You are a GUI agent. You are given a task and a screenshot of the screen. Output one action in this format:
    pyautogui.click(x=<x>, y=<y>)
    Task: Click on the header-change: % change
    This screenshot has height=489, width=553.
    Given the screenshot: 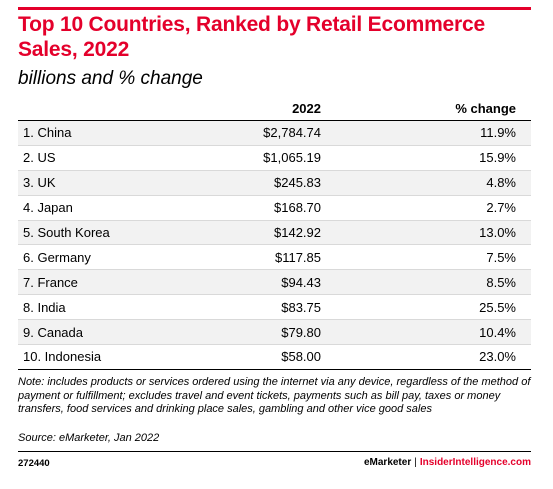 What is the action you would take?
    pyautogui.click(x=485, y=108)
    